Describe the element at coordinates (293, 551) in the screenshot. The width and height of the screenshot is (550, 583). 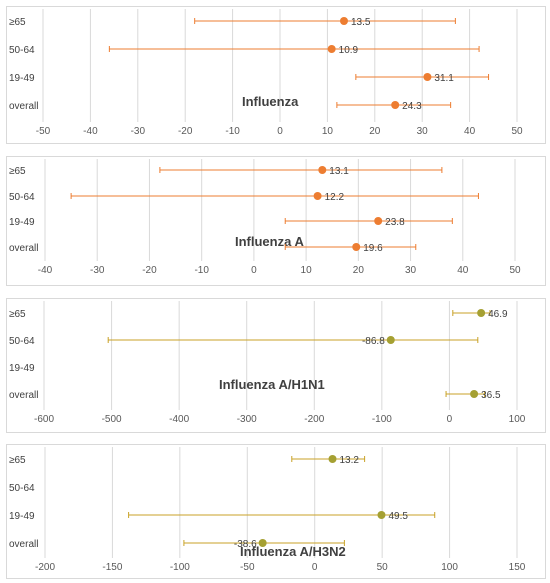
I see `chart-title: Influenza A/H3N2` at that location.